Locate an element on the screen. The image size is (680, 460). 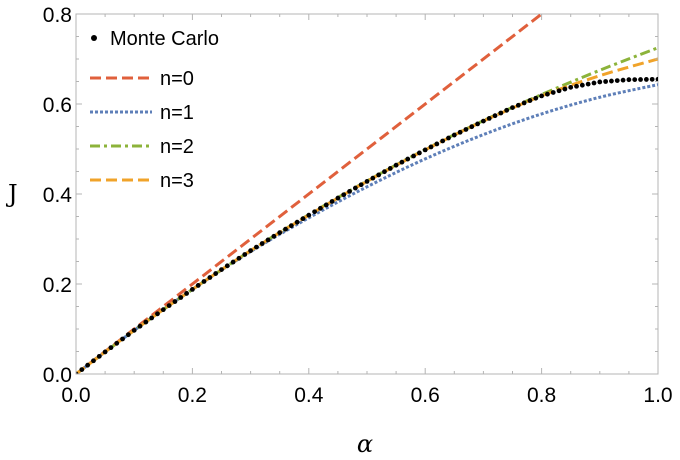
y-axis-label: J is located at coordinates (11, 194).